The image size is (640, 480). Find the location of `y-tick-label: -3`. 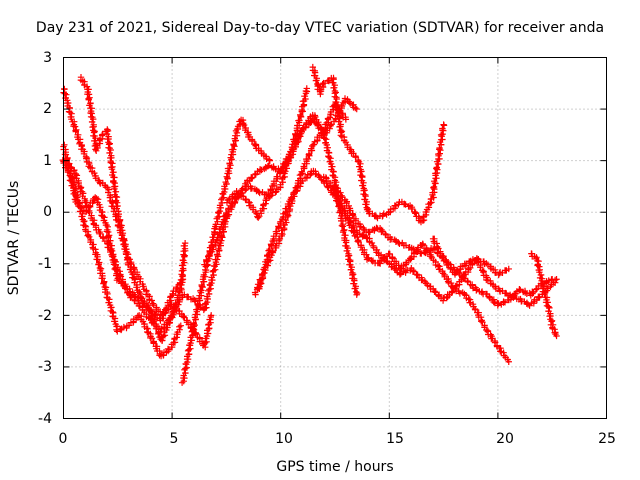

y-tick-label: -3 is located at coordinates (45, 367).